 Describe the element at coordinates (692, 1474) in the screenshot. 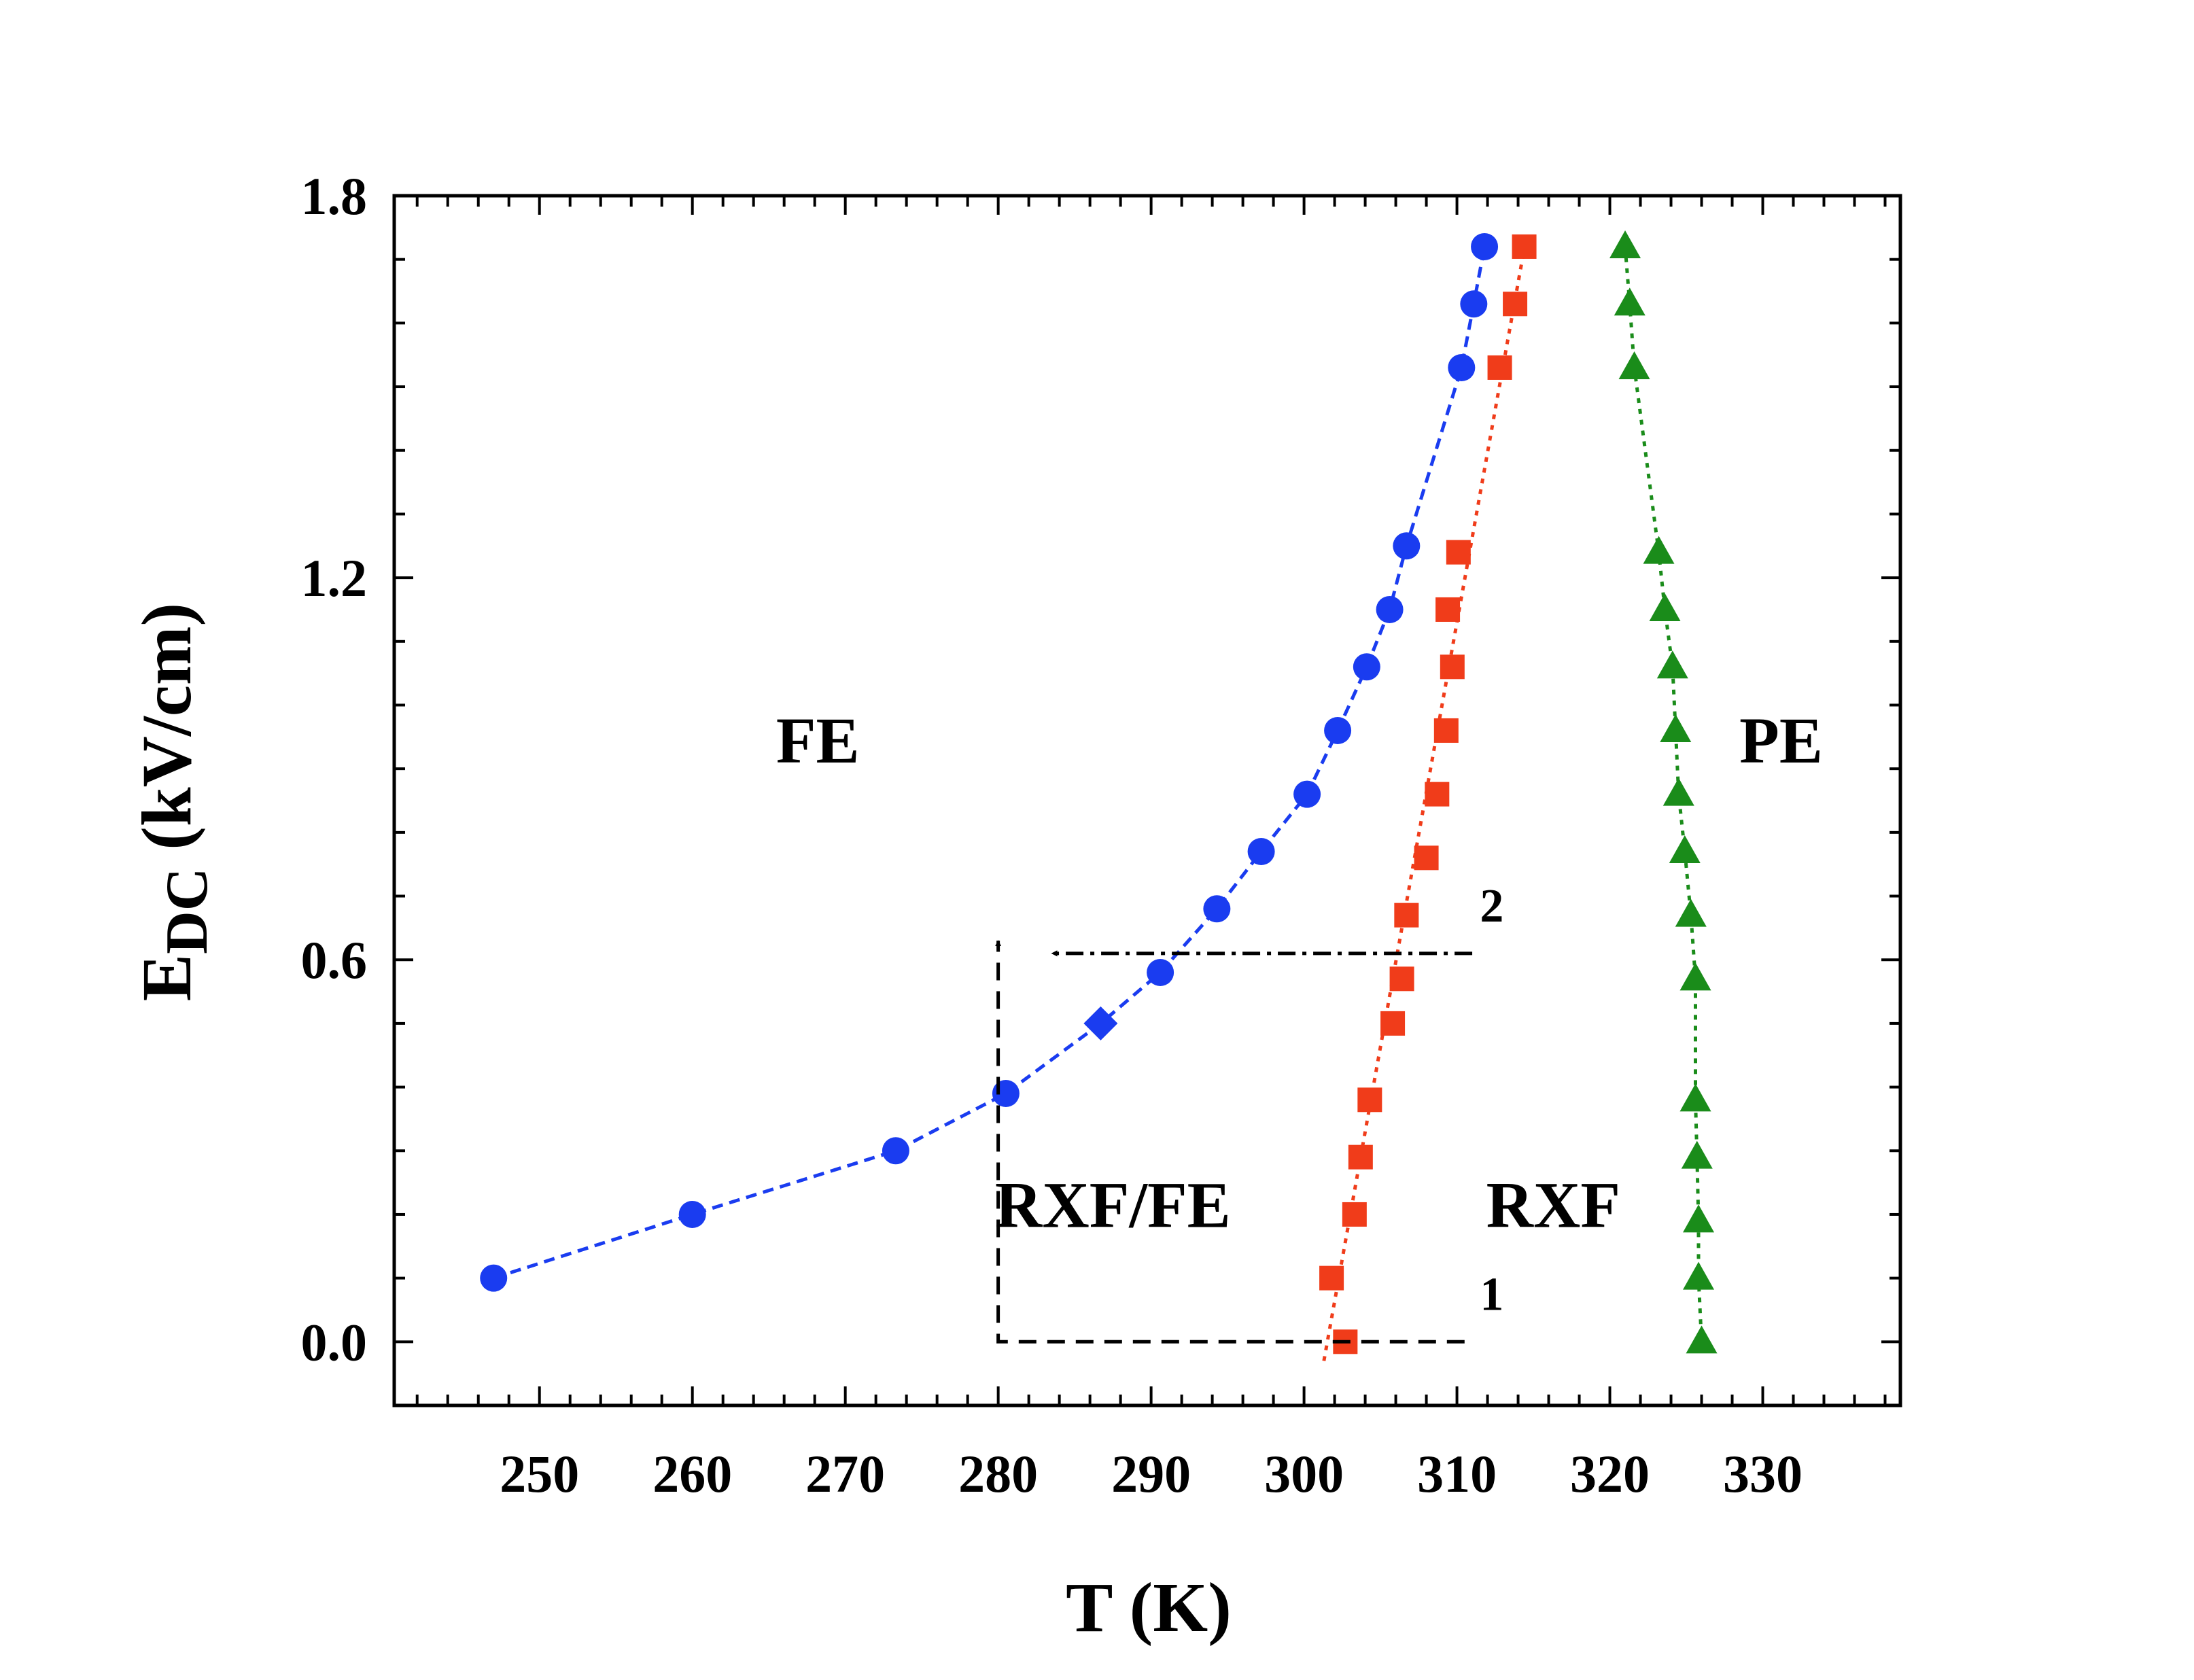

I see `x-tick-label: 260` at that location.